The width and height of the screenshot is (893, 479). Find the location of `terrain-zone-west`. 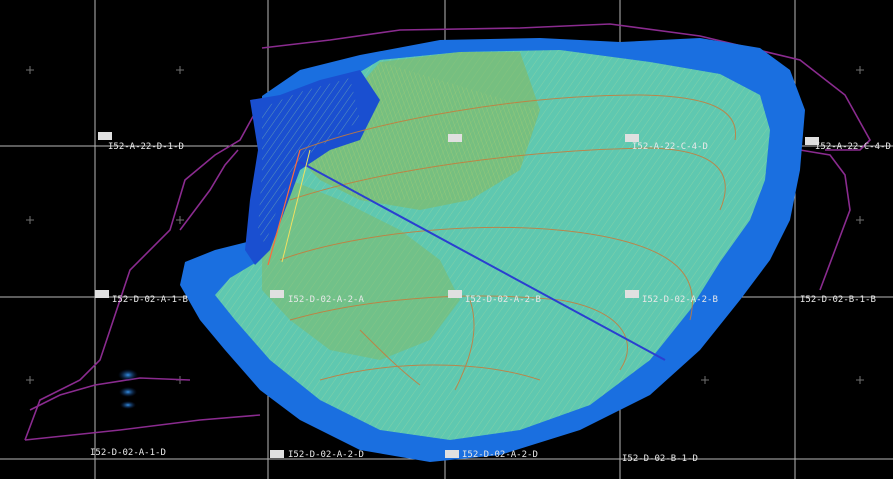

terrain-zone-west is located at coordinates (361, 270).